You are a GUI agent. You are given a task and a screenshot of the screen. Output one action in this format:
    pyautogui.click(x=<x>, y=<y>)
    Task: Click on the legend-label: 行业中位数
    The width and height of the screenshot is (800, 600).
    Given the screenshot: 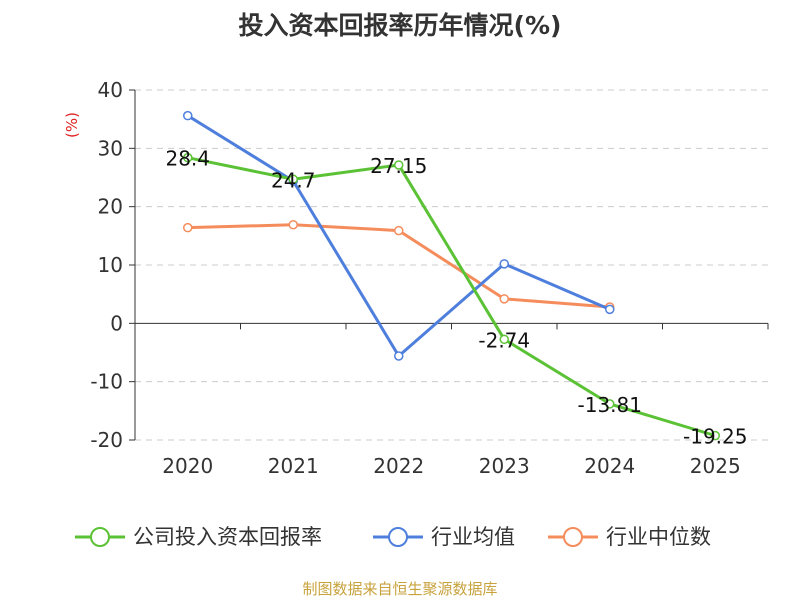 What is the action you would take?
    pyautogui.click(x=658, y=537)
    